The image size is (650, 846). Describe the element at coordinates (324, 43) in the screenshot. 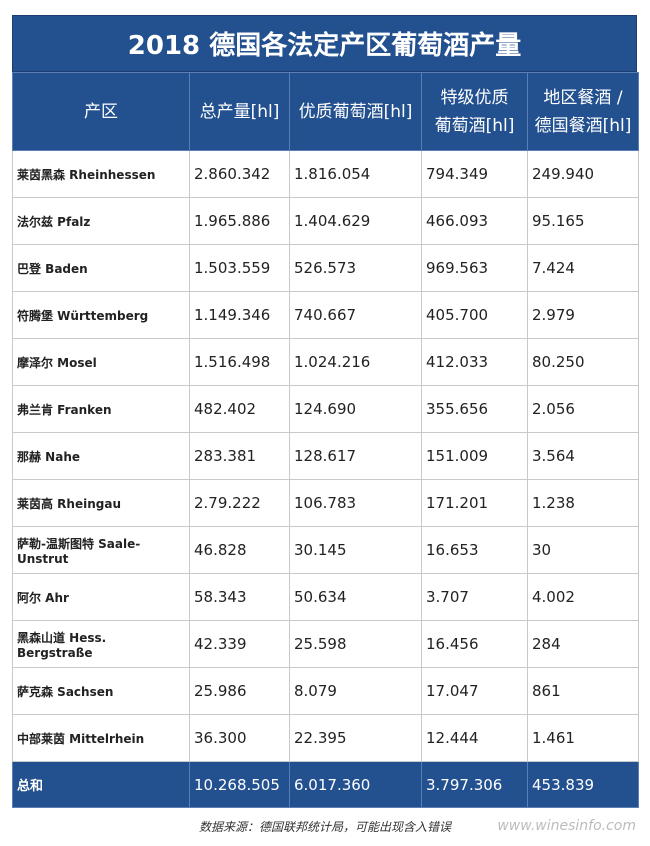

I see `title: 2018 德国各法定产区葡萄酒产量` at that location.